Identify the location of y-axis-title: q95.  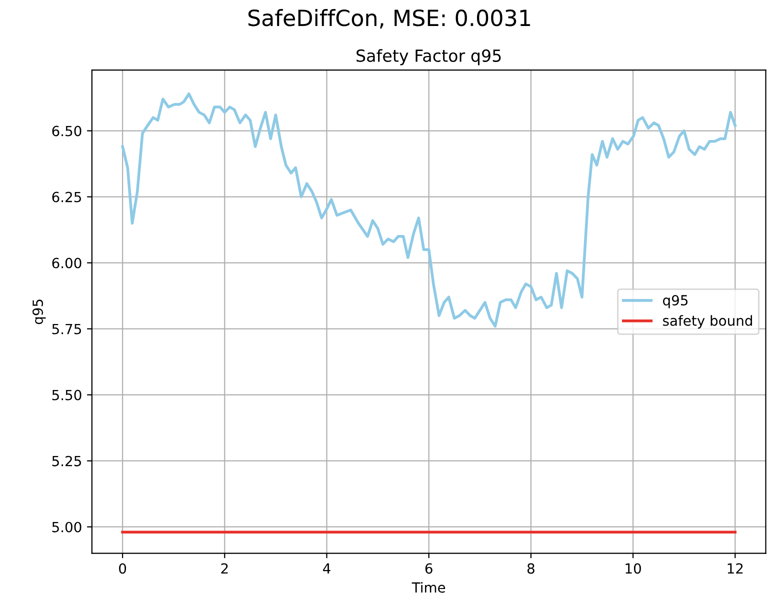
(39, 312).